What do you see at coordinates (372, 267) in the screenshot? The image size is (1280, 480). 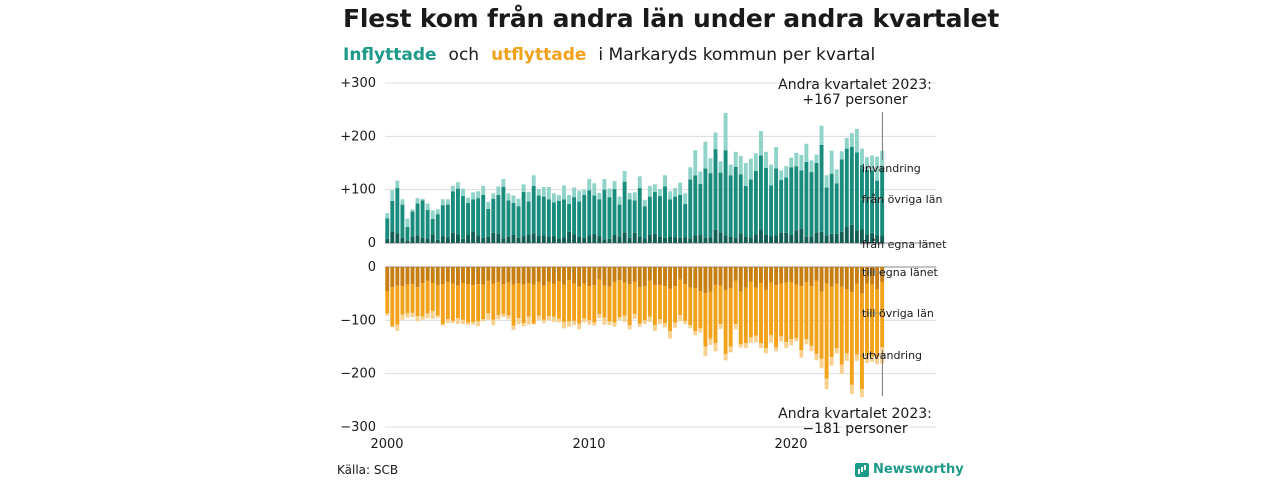 I see `y-tick-label: 0` at bounding box center [372, 267].